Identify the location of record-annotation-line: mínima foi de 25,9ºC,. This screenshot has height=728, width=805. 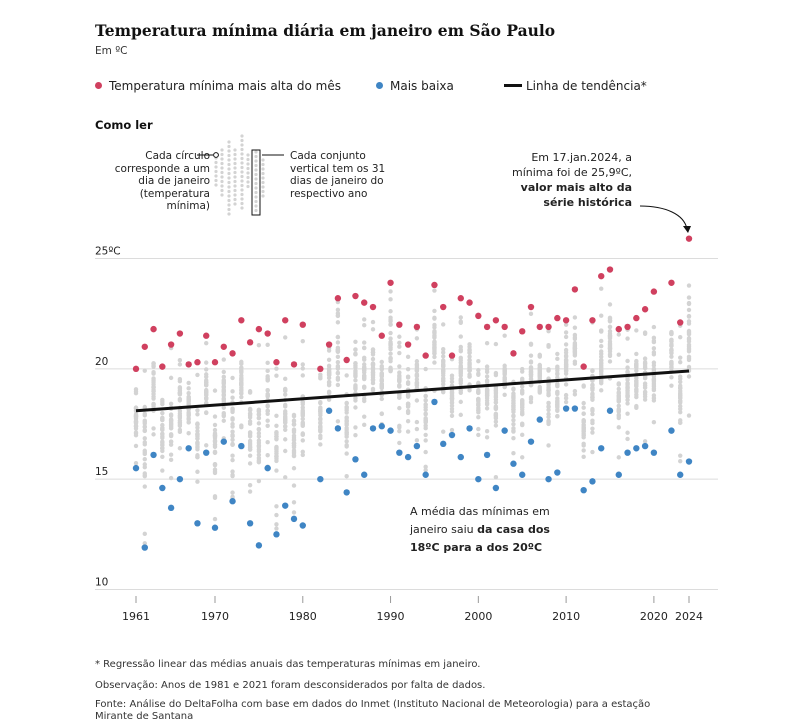
(571, 172).